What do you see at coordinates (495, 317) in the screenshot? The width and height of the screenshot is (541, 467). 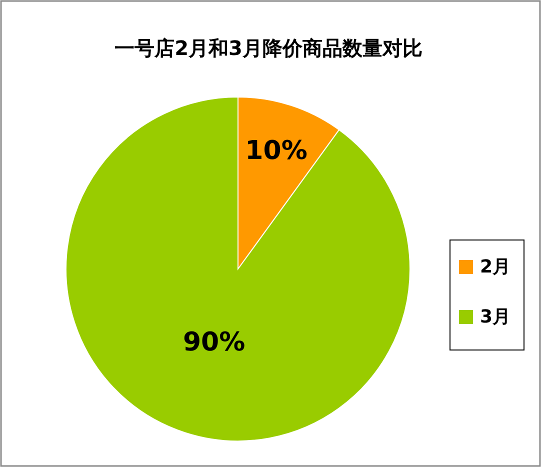 I see `legend-label: 3月` at bounding box center [495, 317].